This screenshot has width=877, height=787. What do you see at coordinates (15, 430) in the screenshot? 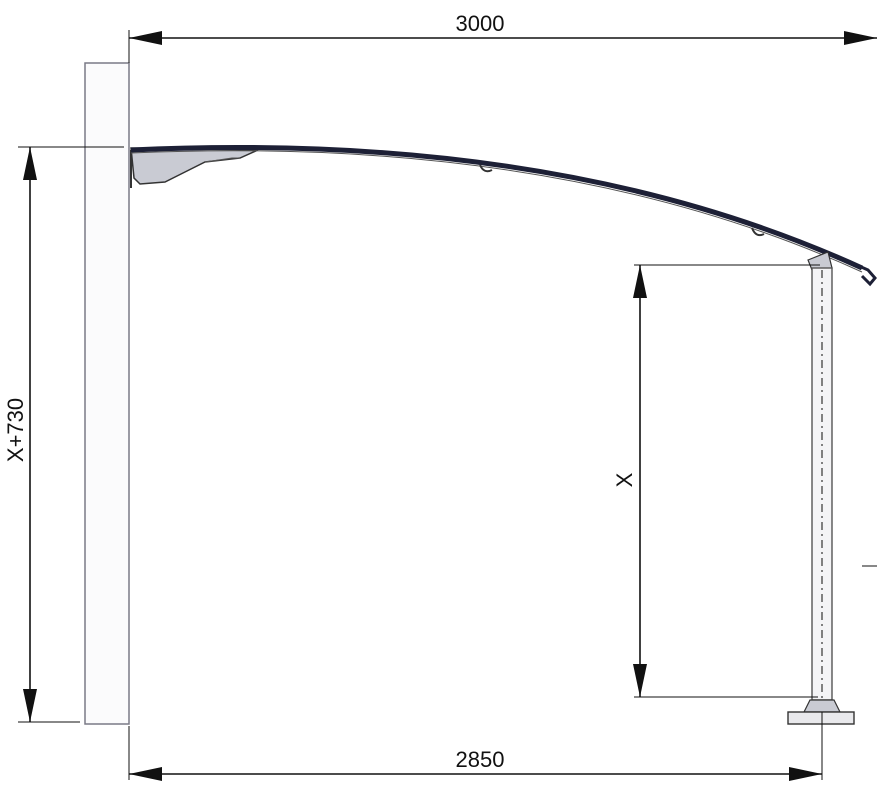
I see `left-height-label: X+730` at bounding box center [15, 430].